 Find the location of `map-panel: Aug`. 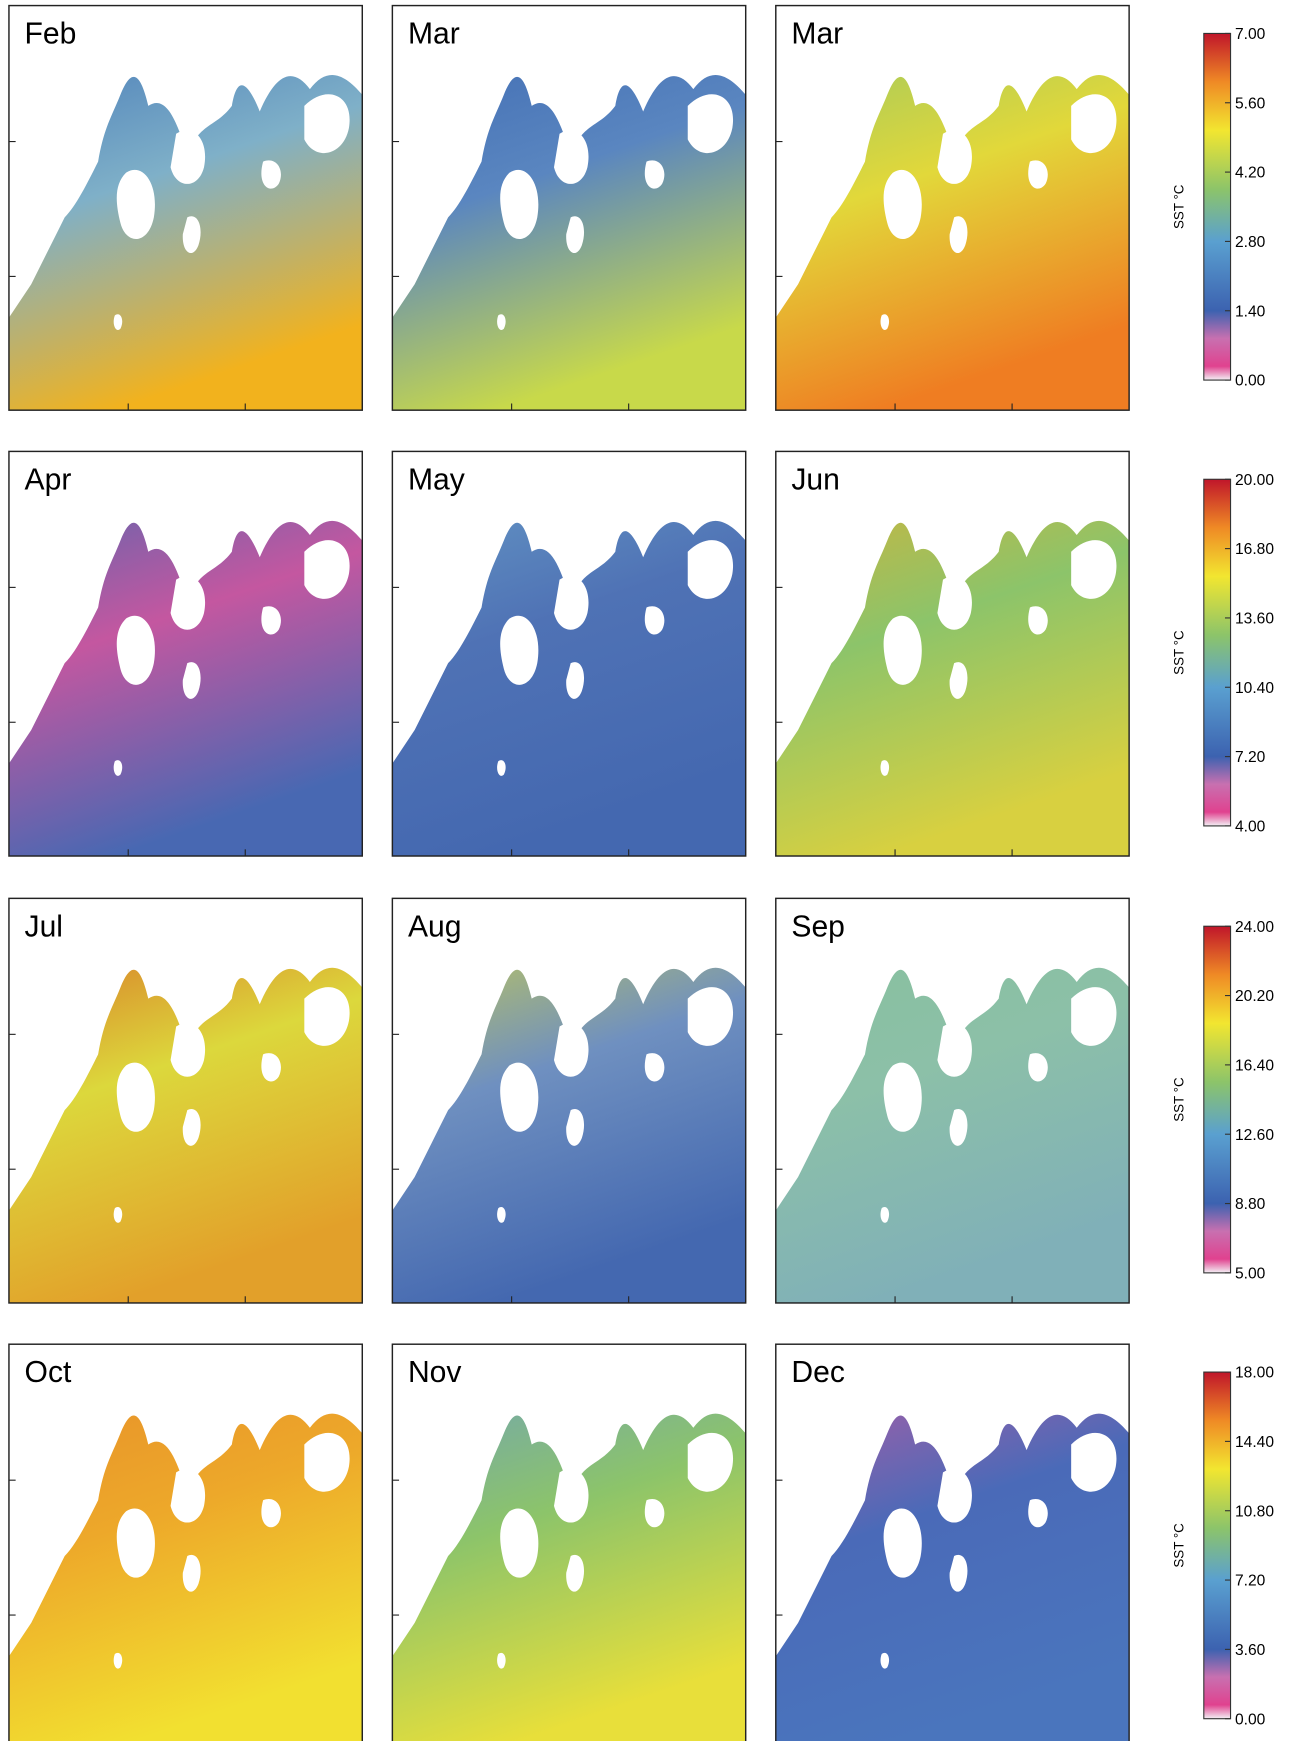

map-panel: Aug is located at coordinates (569, 1100).